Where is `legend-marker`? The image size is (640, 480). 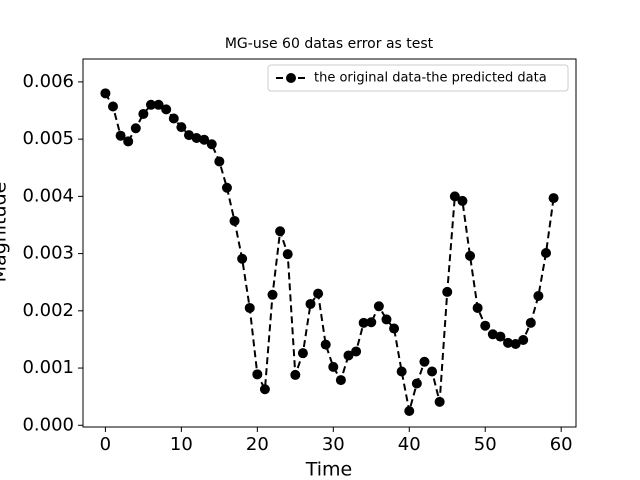
legend-marker is located at coordinates (291, 78).